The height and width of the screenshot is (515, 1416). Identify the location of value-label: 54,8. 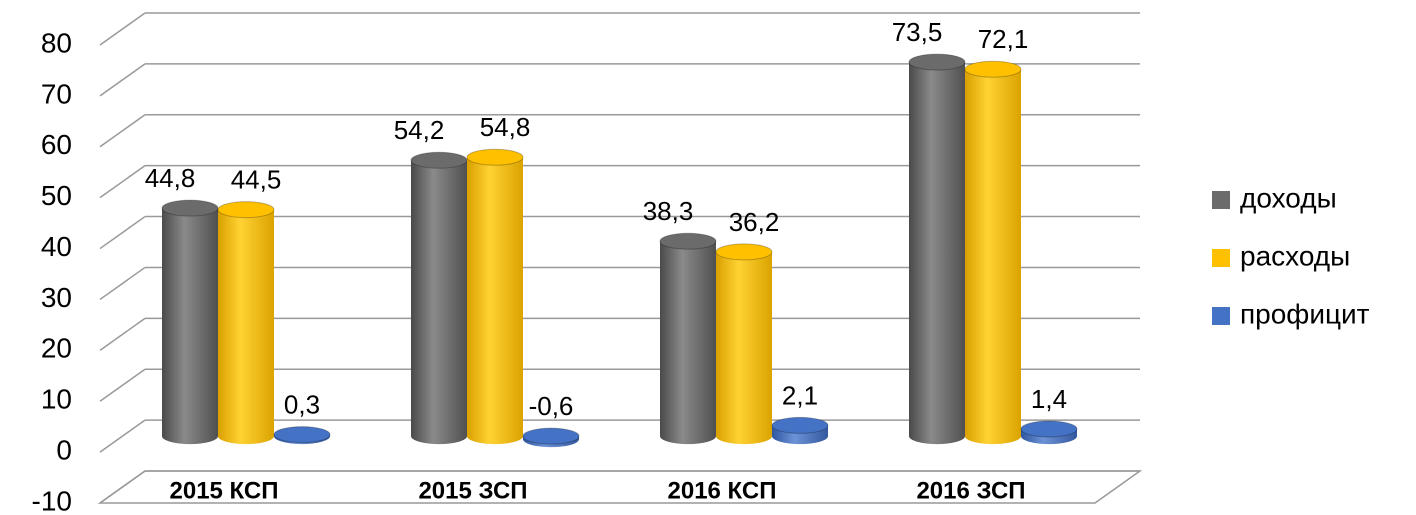
(505, 127).